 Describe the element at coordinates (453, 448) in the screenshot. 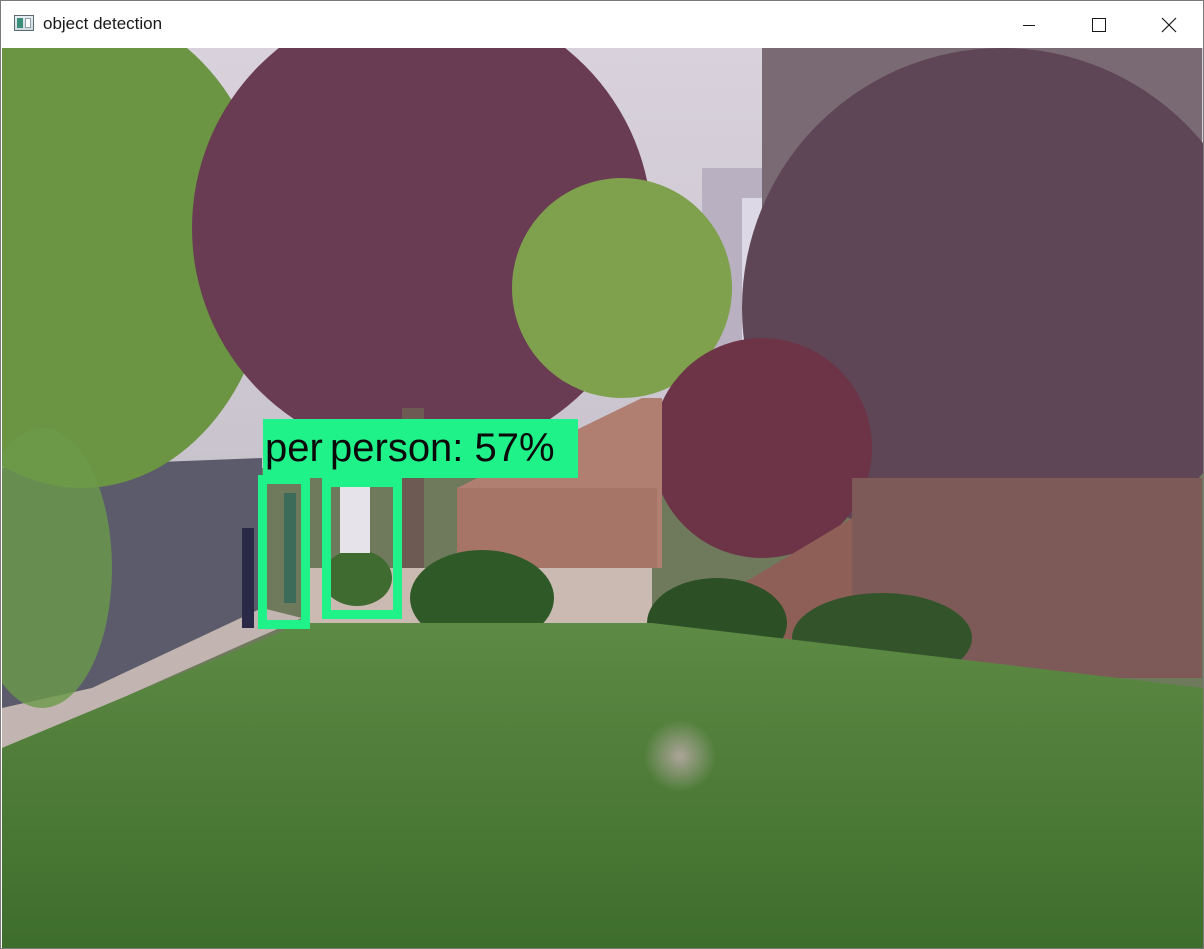

I see `detection-label-2: person: 57%` at that location.